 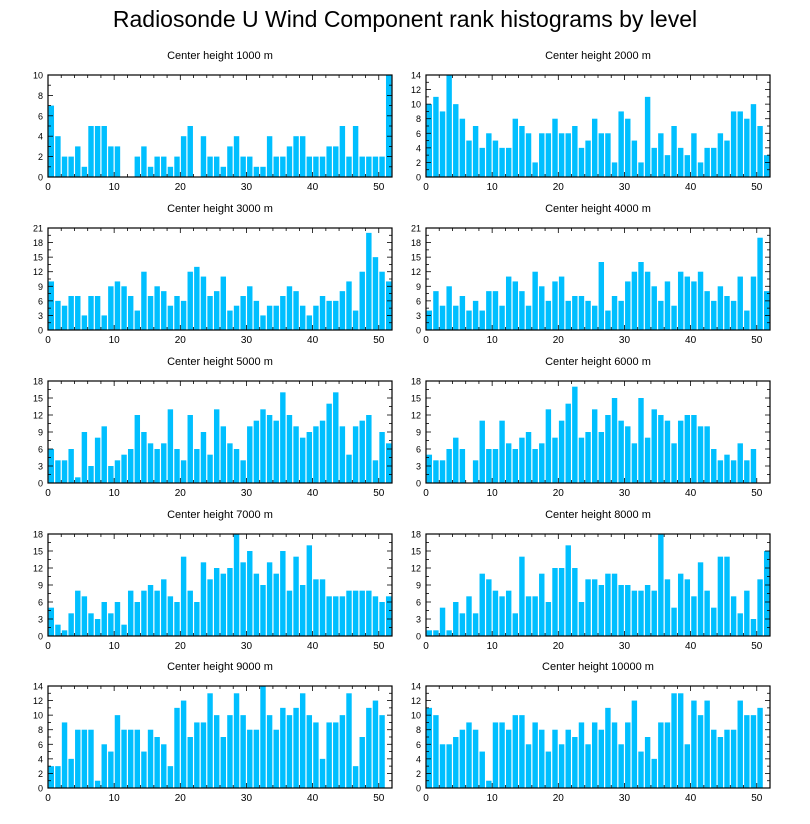 I want to click on panel-6-ytick-label: 3, so click(x=418, y=467).